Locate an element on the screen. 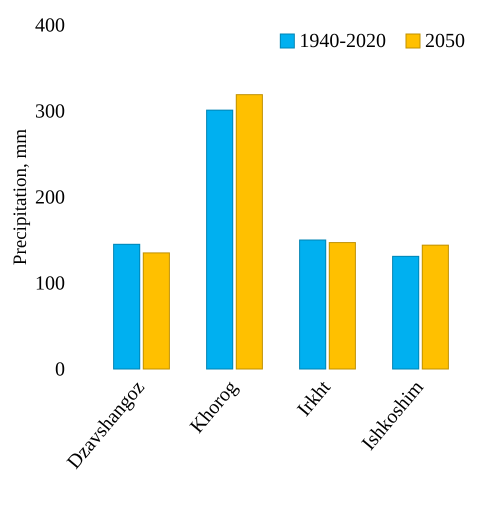 The image size is (477, 506). legend-label: 2050 is located at coordinates (445, 41).